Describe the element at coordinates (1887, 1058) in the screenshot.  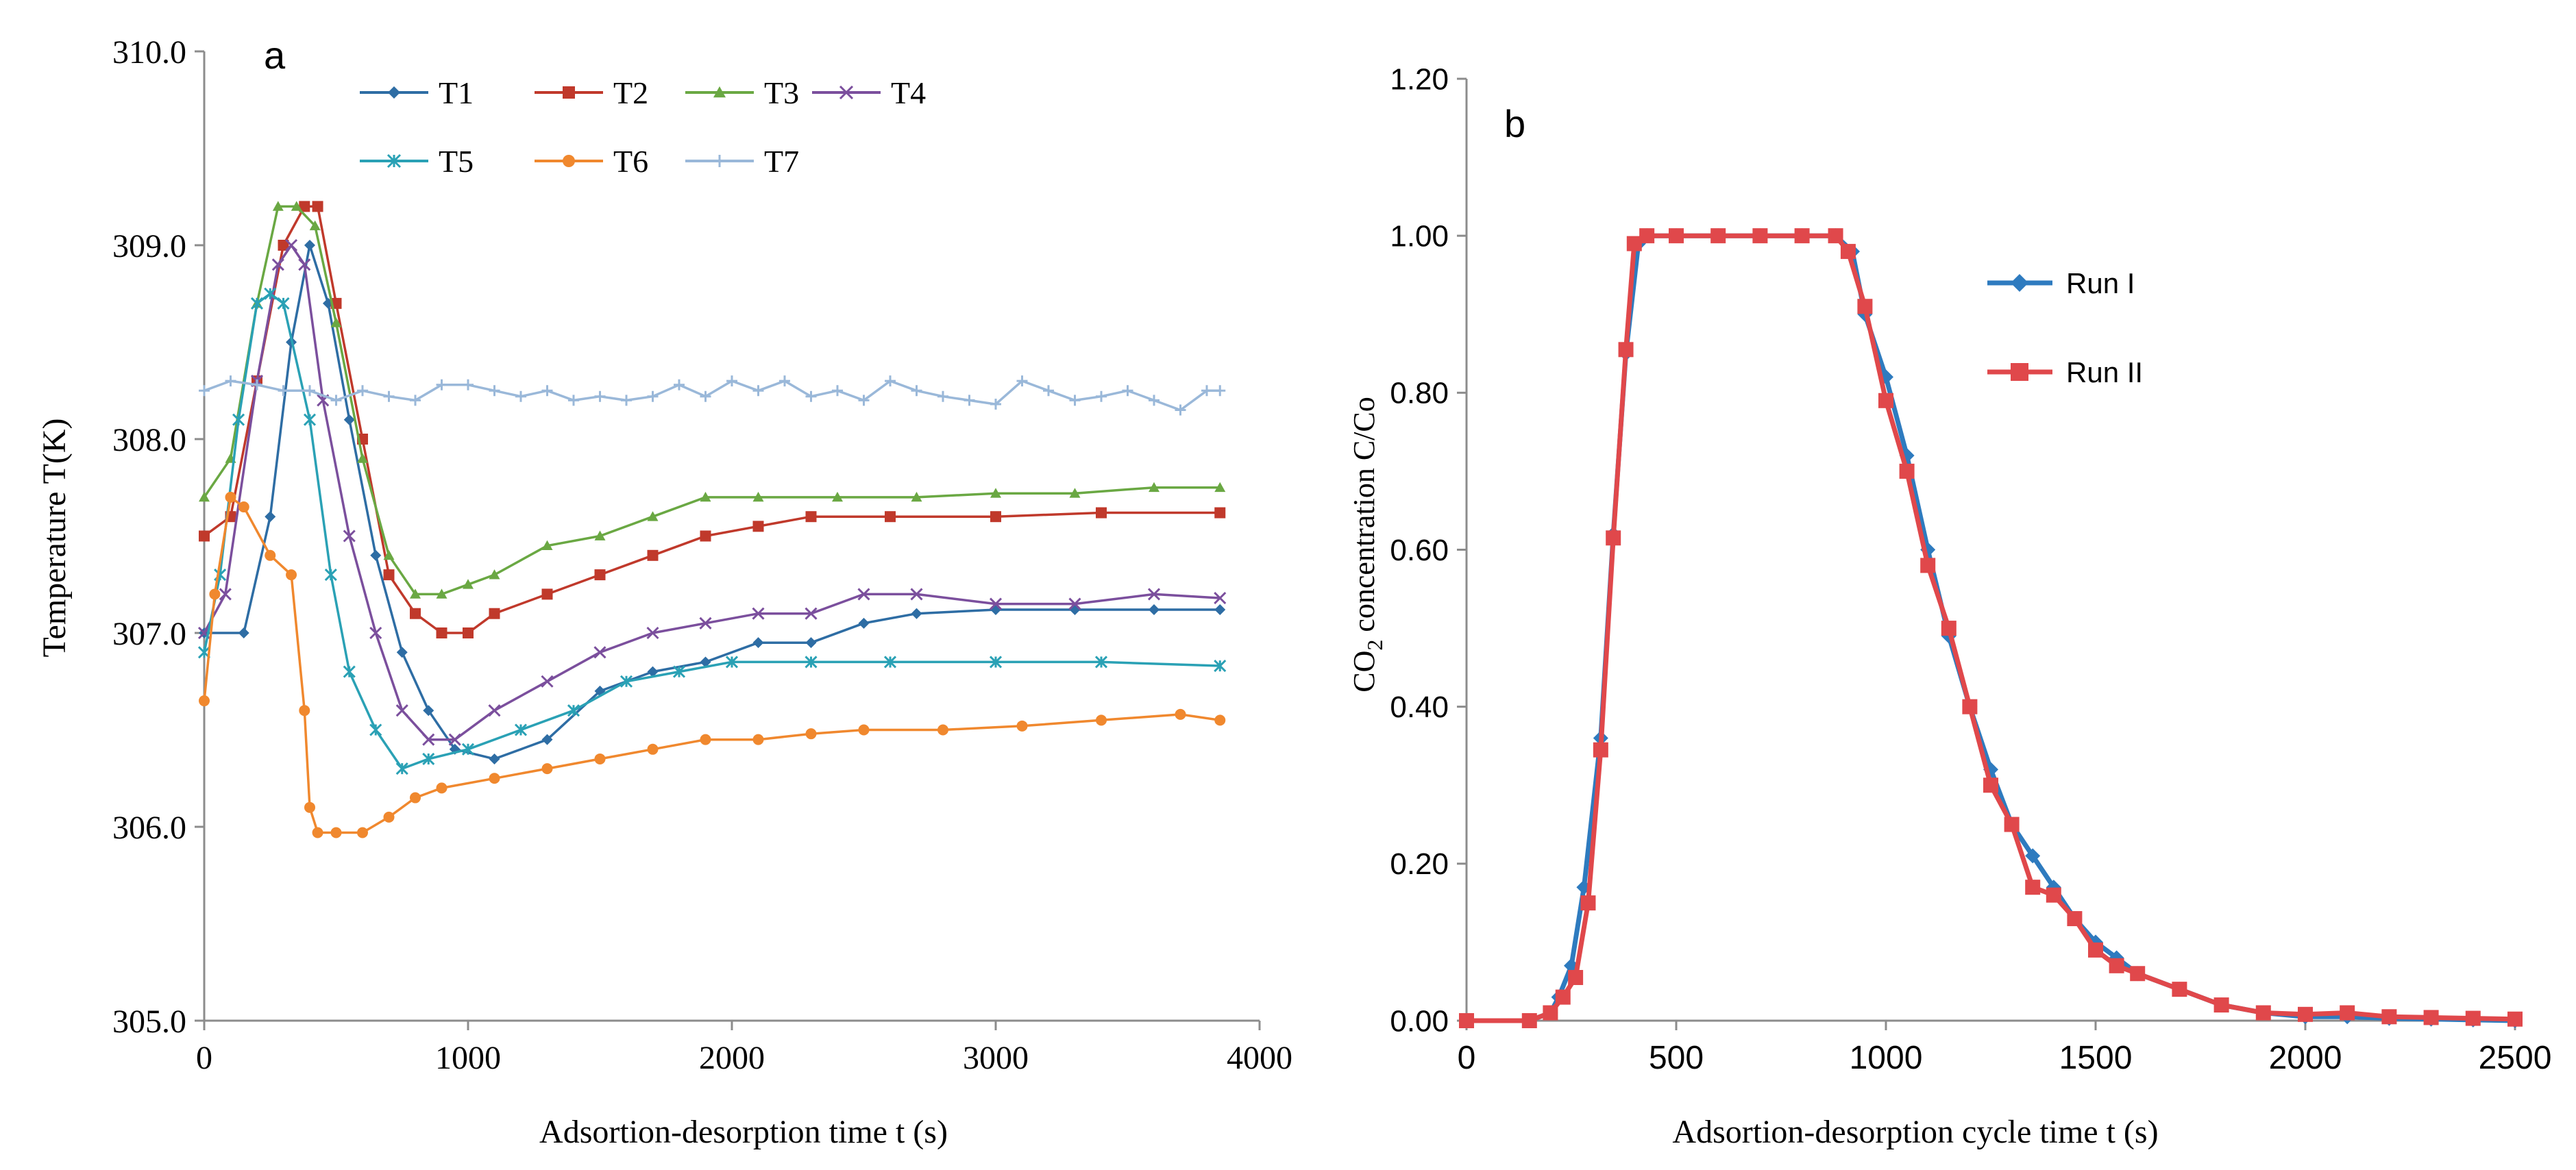
I see `b-x-tick-label: 1000` at that location.